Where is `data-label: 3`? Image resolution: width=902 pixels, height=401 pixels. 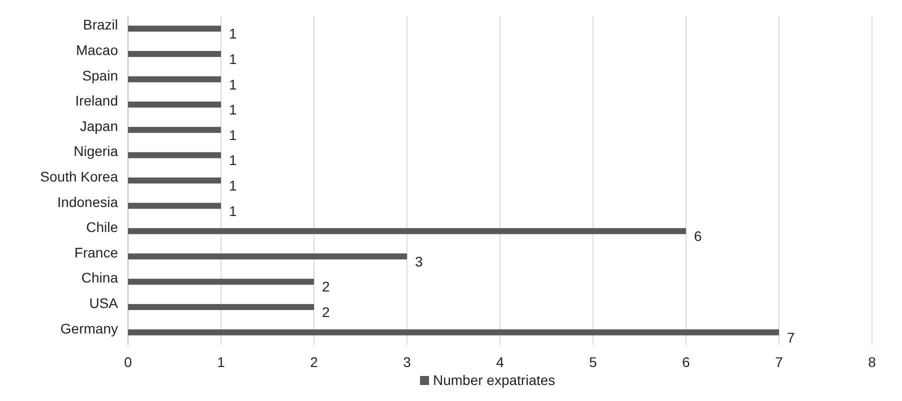
data-label: 3 is located at coordinates (419, 261).